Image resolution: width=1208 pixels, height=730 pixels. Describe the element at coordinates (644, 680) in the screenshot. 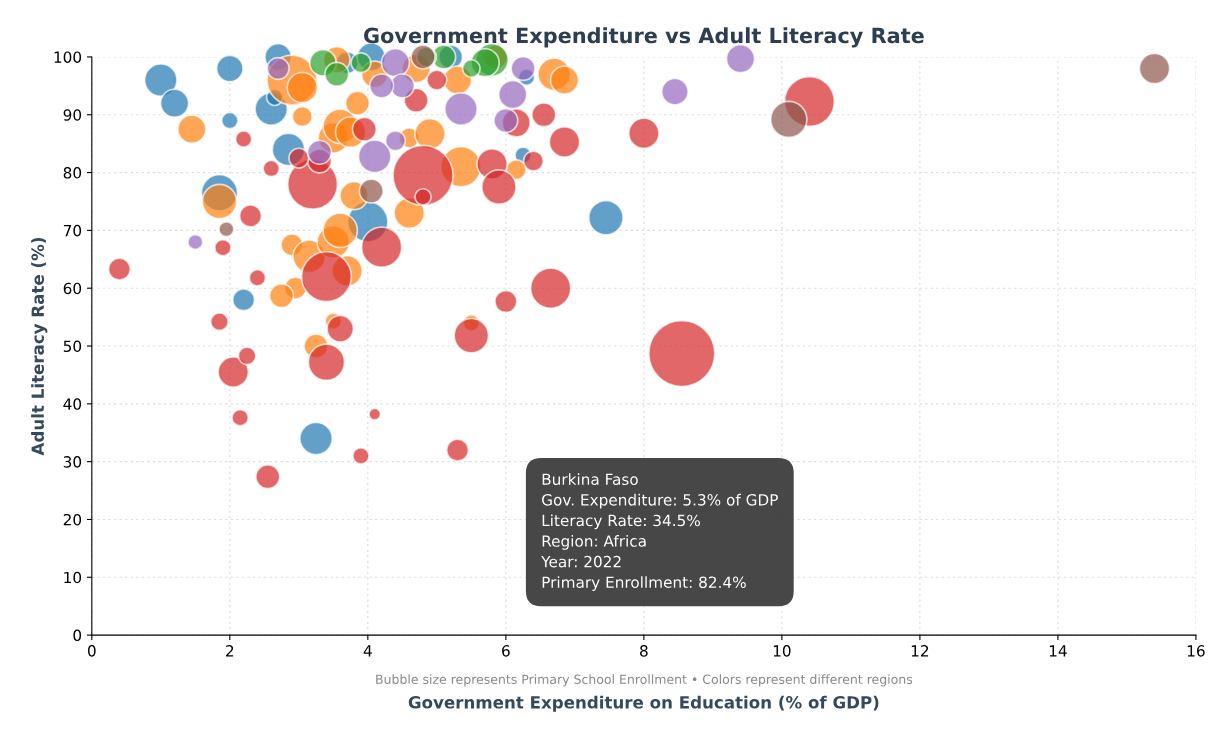

I see `text: Bubble size represents Primary School Enrollment • Colors represent different regions` at that location.